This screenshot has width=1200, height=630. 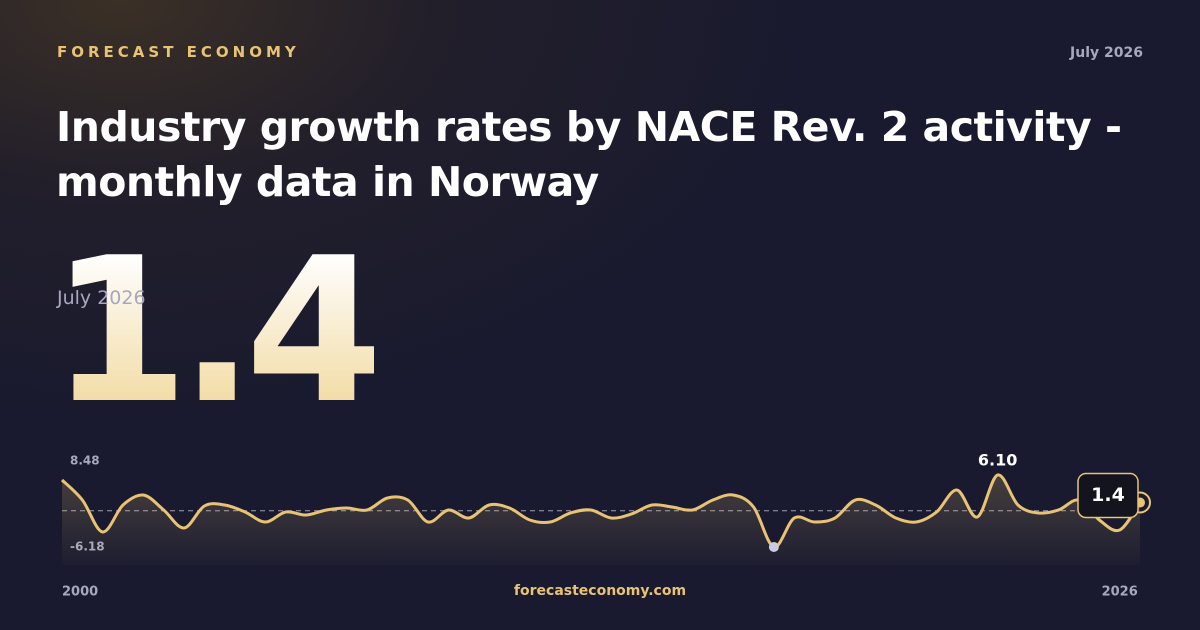 I want to click on headline-value: 1.4, so click(x=217, y=331).